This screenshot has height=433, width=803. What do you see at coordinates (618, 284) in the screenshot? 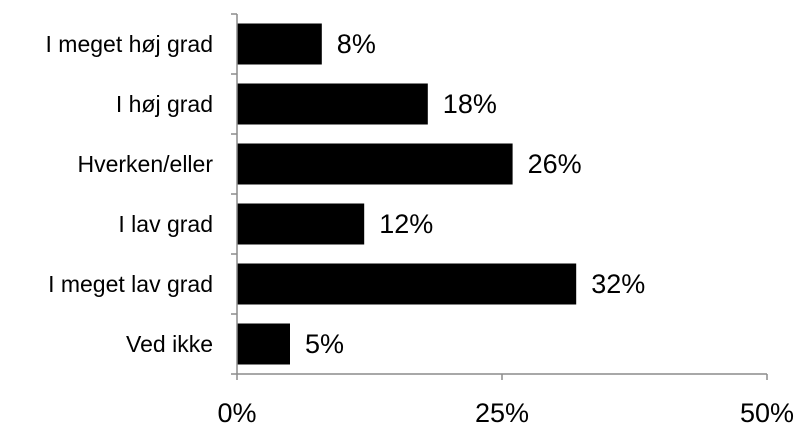
I see `data-label: 32%` at bounding box center [618, 284].